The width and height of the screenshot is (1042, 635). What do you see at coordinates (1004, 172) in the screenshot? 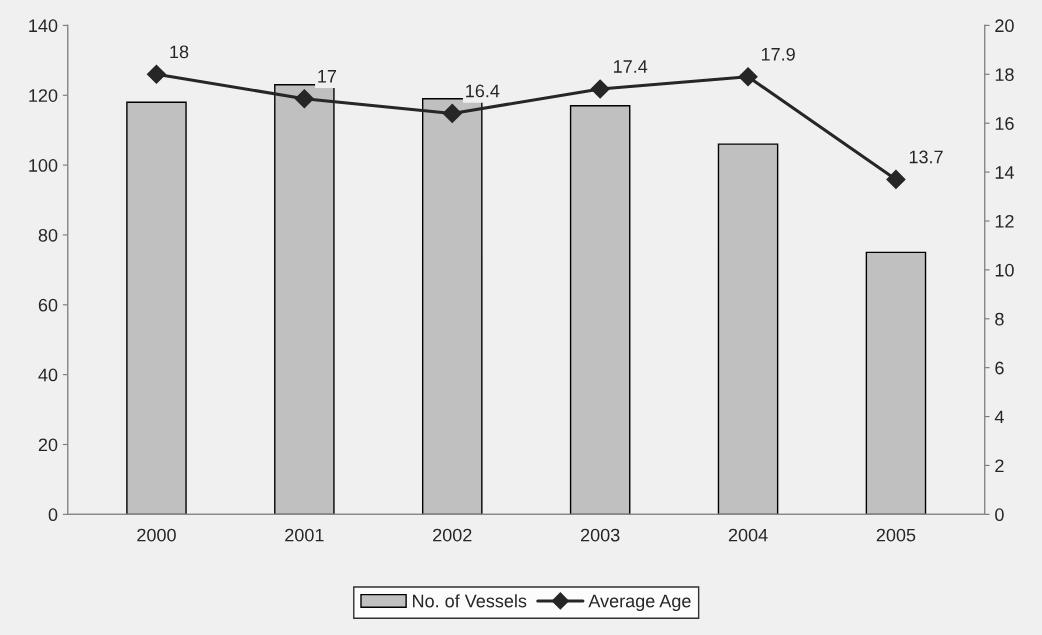
I see `y2-tick-label: 14` at bounding box center [1004, 172].